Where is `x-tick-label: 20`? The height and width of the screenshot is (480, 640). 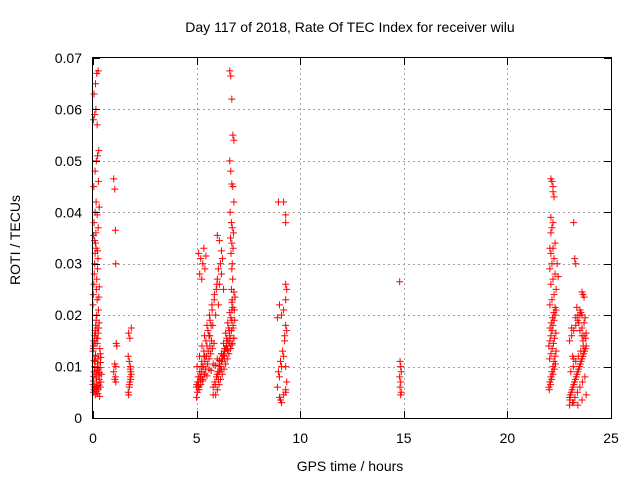 x-tick-label: 20 is located at coordinates (508, 438).